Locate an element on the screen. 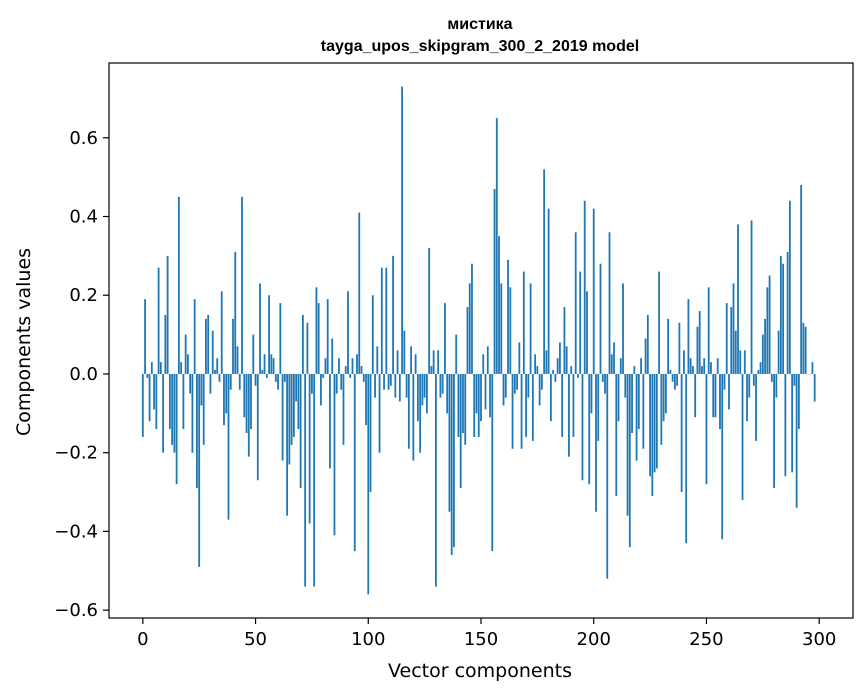 This screenshot has width=867, height=696. y-tick-label: 0.4 is located at coordinates (83, 217).